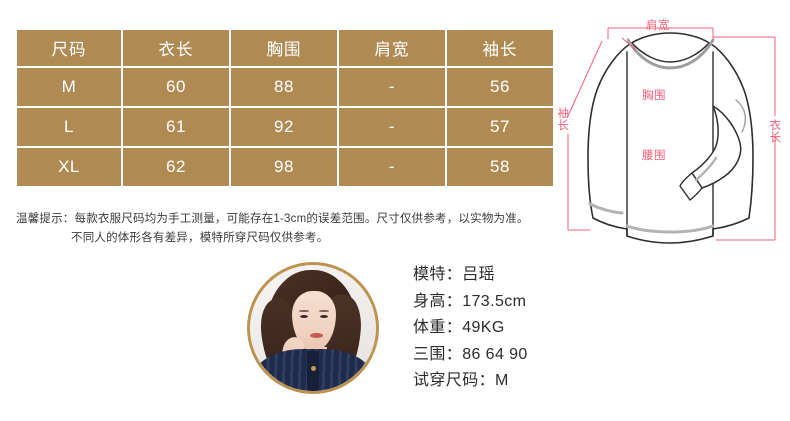 The height and width of the screenshot is (421, 790). What do you see at coordinates (304, 316) in the screenshot?
I see `eye-left` at bounding box center [304, 316].